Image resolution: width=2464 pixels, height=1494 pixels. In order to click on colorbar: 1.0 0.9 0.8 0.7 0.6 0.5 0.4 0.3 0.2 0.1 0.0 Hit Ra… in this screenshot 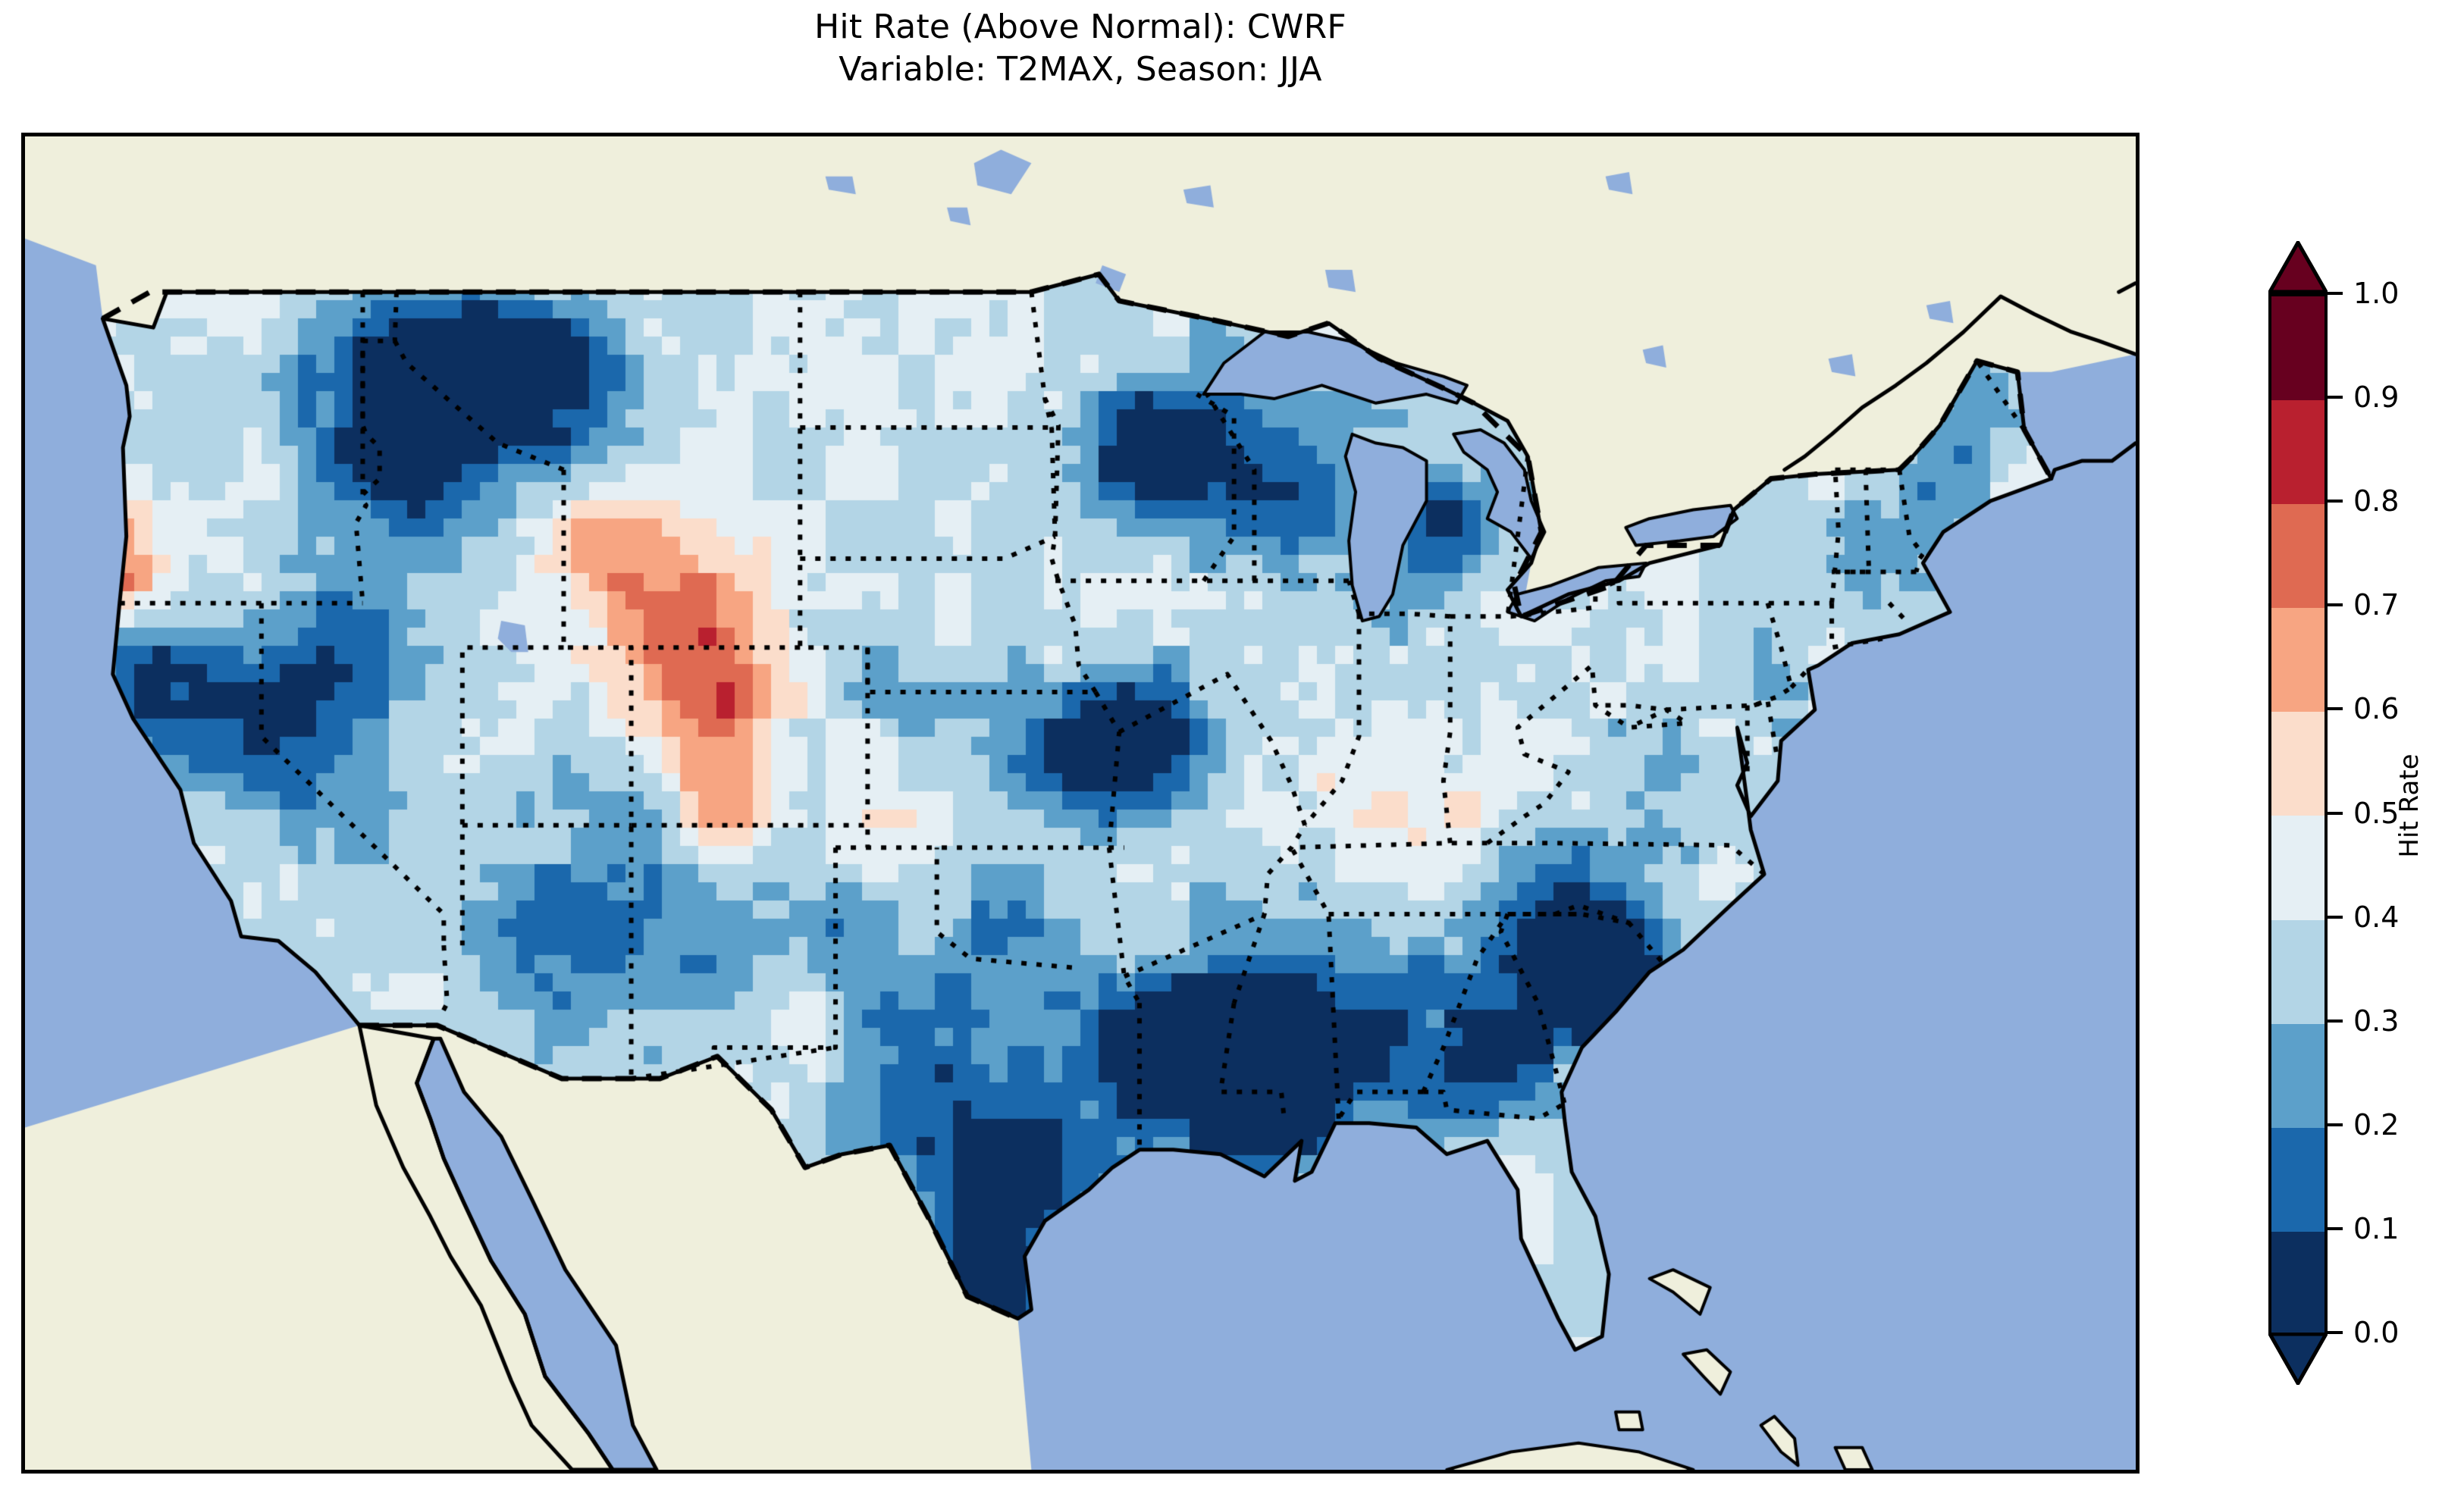, I will do `click(2363, 813)`.